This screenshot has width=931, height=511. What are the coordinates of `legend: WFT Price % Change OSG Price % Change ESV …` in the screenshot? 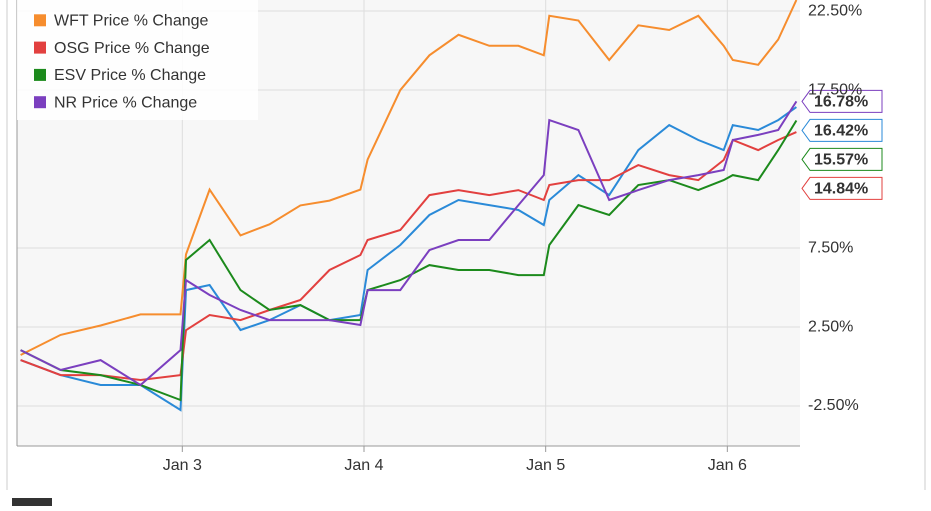 It's located at (122, 62).